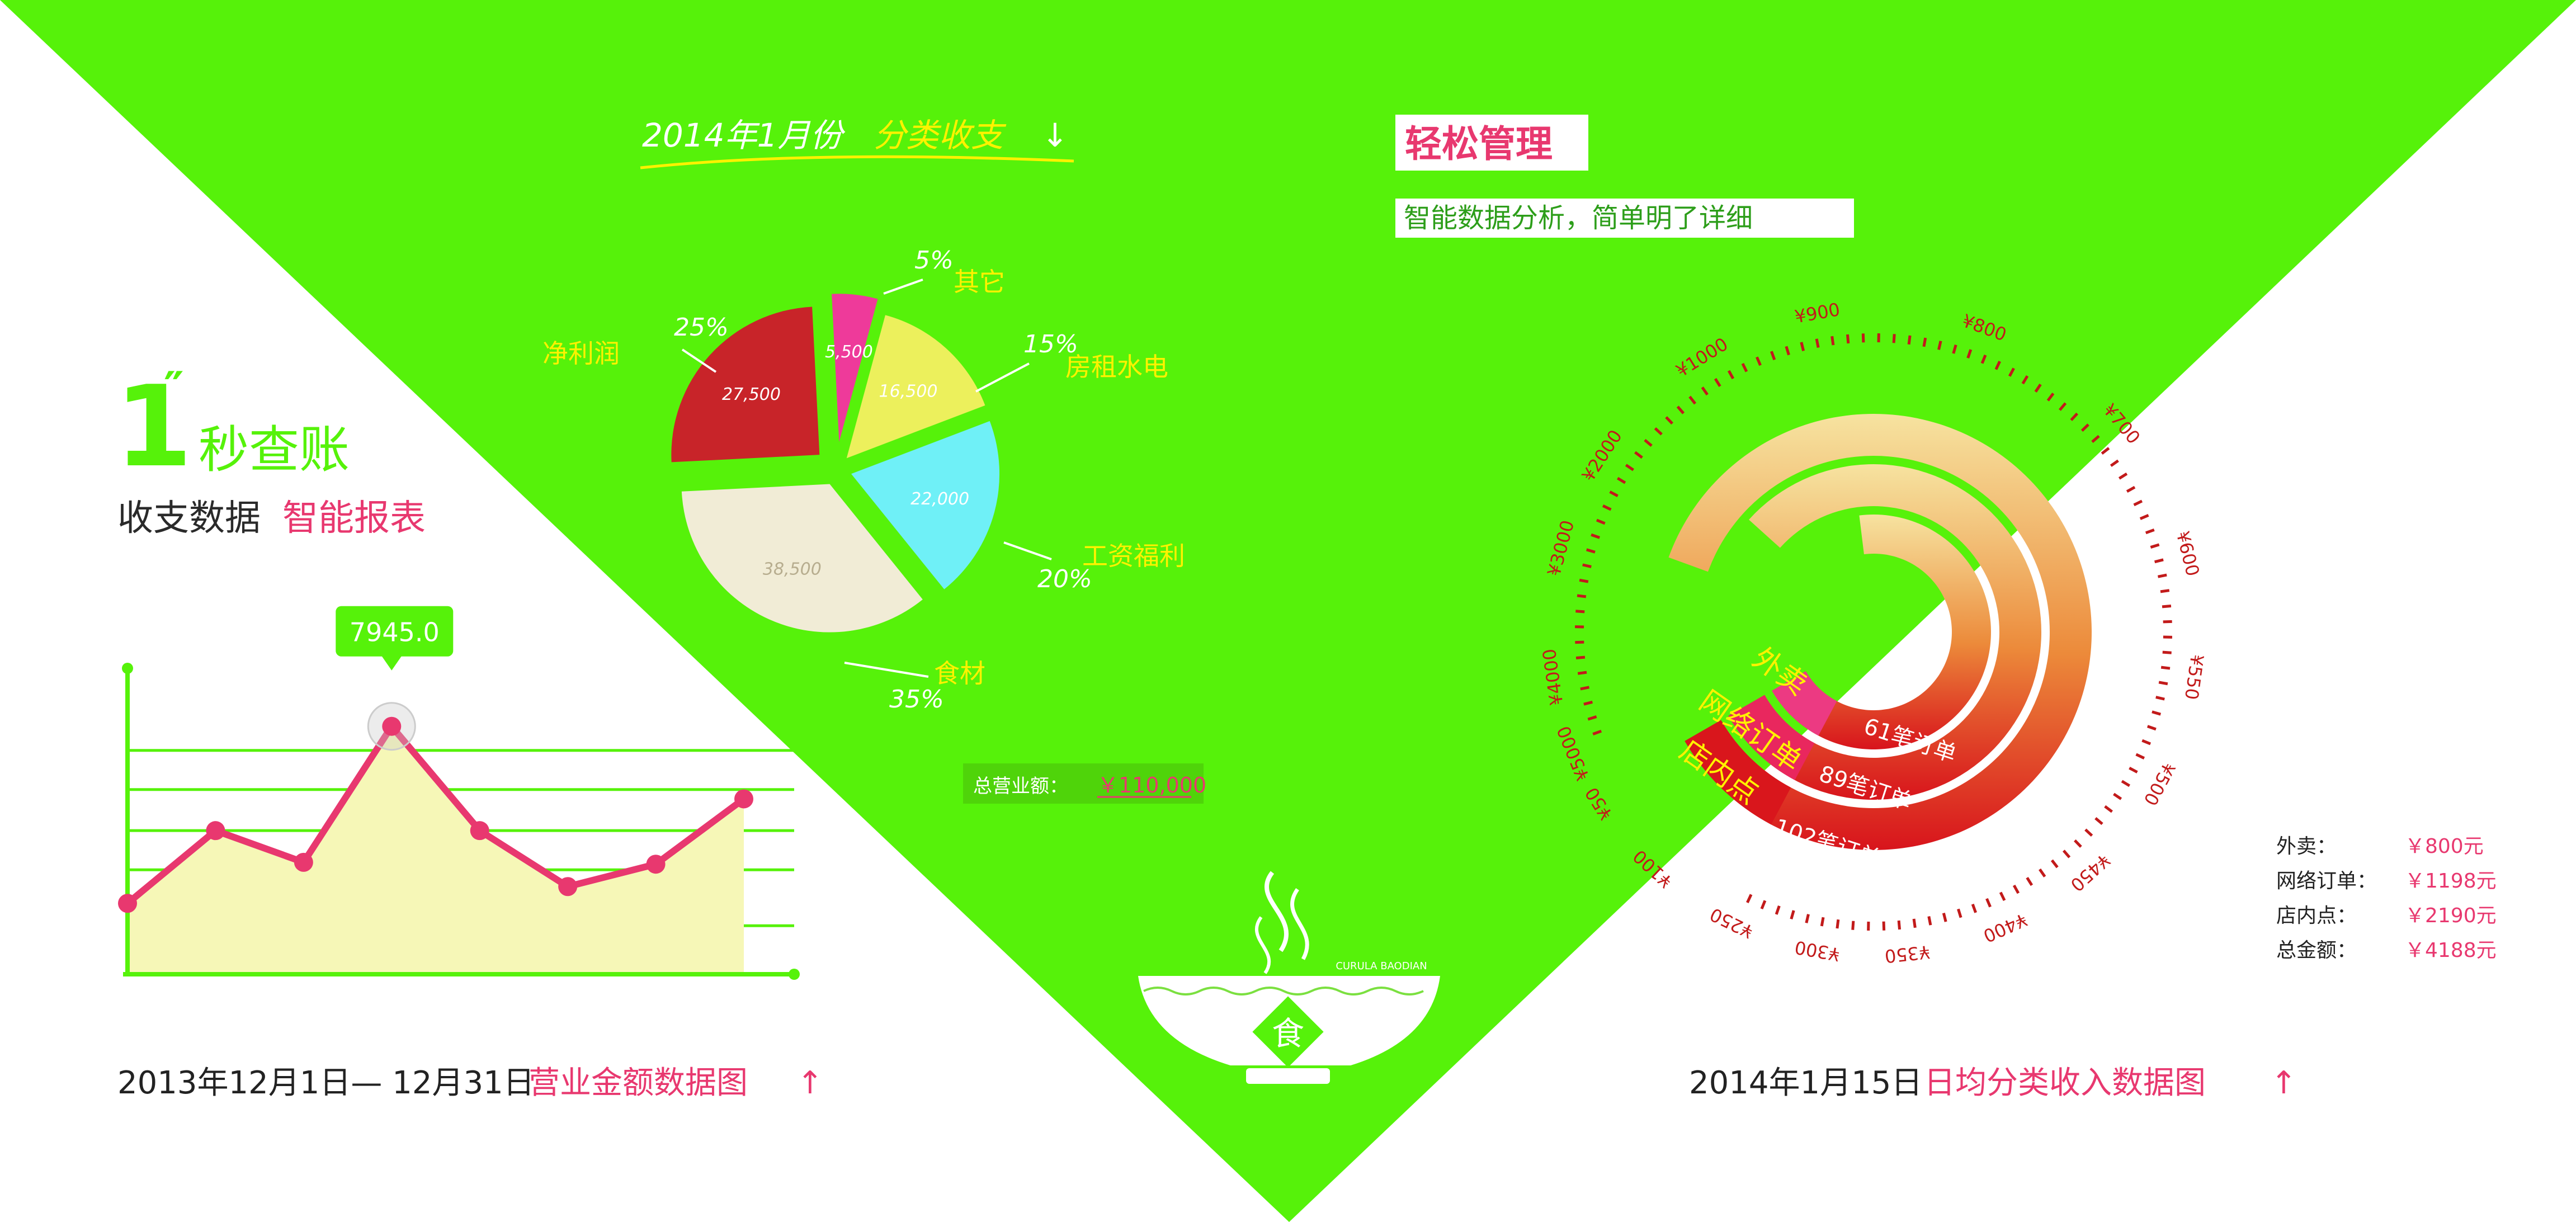 This screenshot has width=2576, height=1222. Describe the element at coordinates (391, 663) in the screenshot. I see `callout-pointer` at that location.